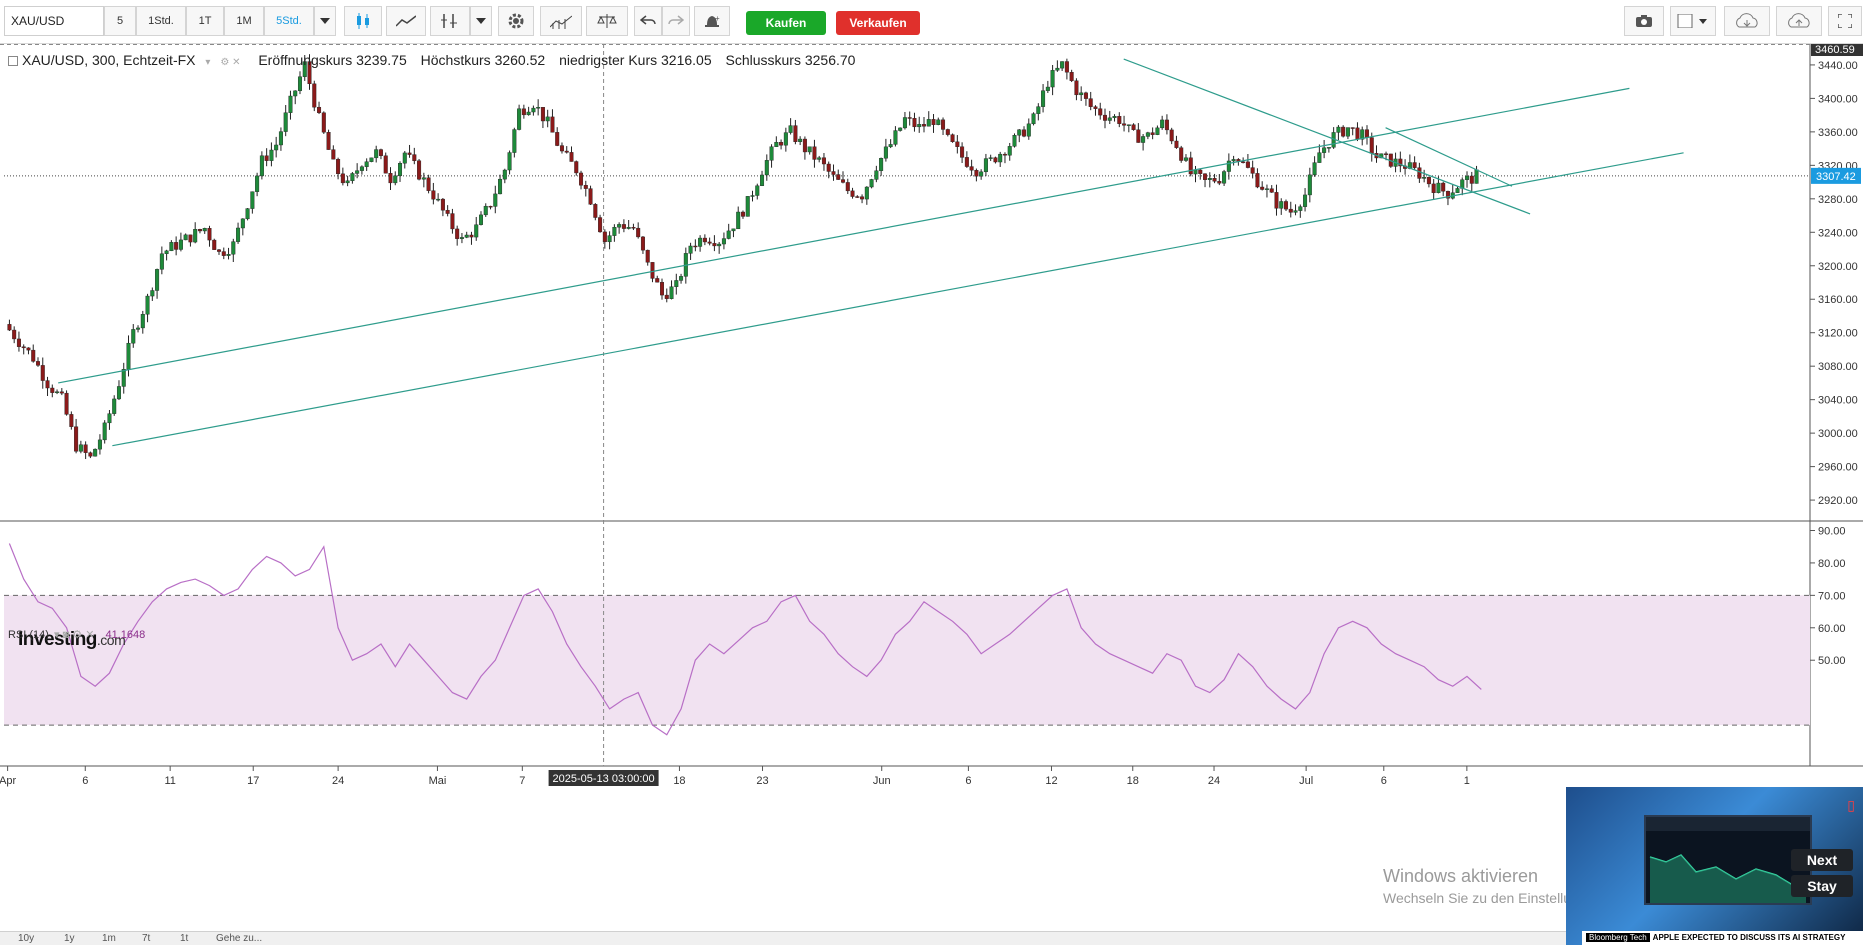  Describe the element at coordinates (1845, 21) in the screenshot. I see `fullscreen-icon` at that location.